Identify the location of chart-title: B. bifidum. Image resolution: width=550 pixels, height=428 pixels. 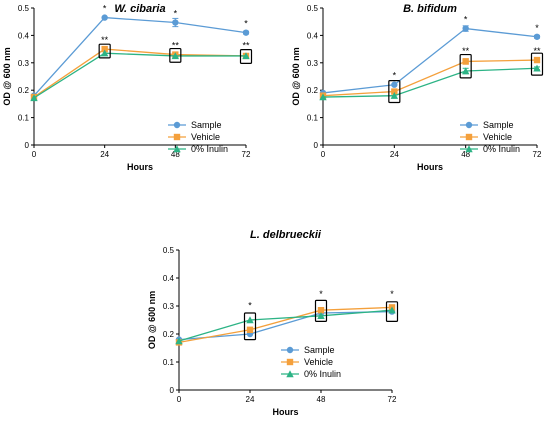
(430, 9).